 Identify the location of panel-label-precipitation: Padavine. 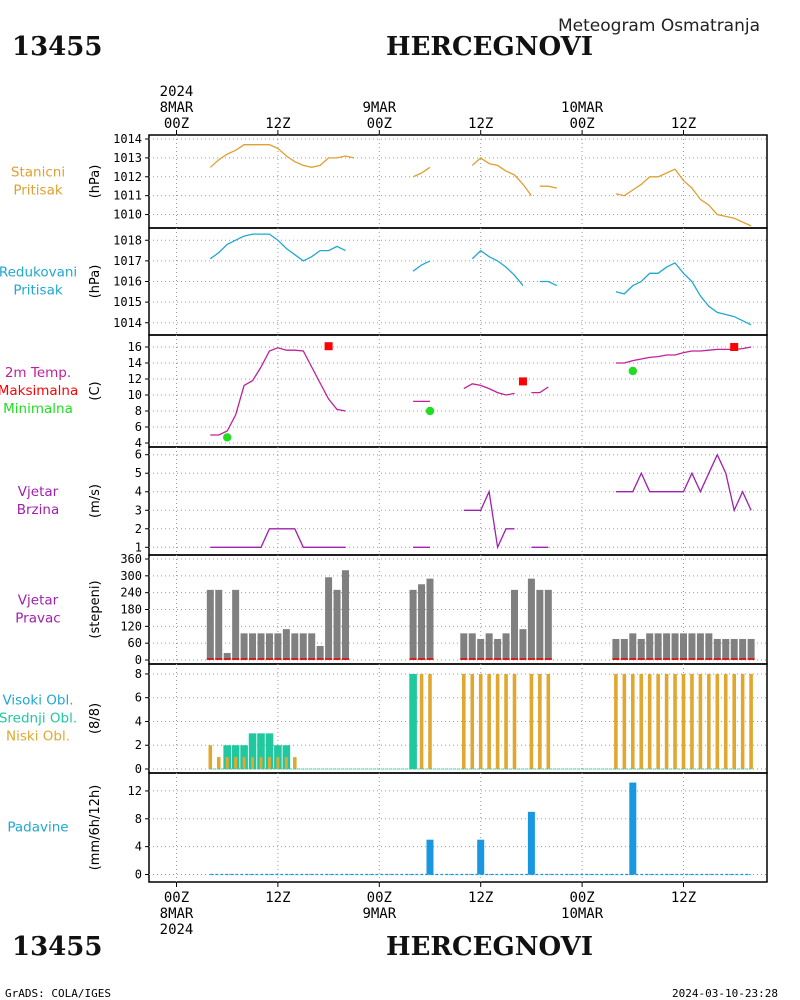
(37, 828).